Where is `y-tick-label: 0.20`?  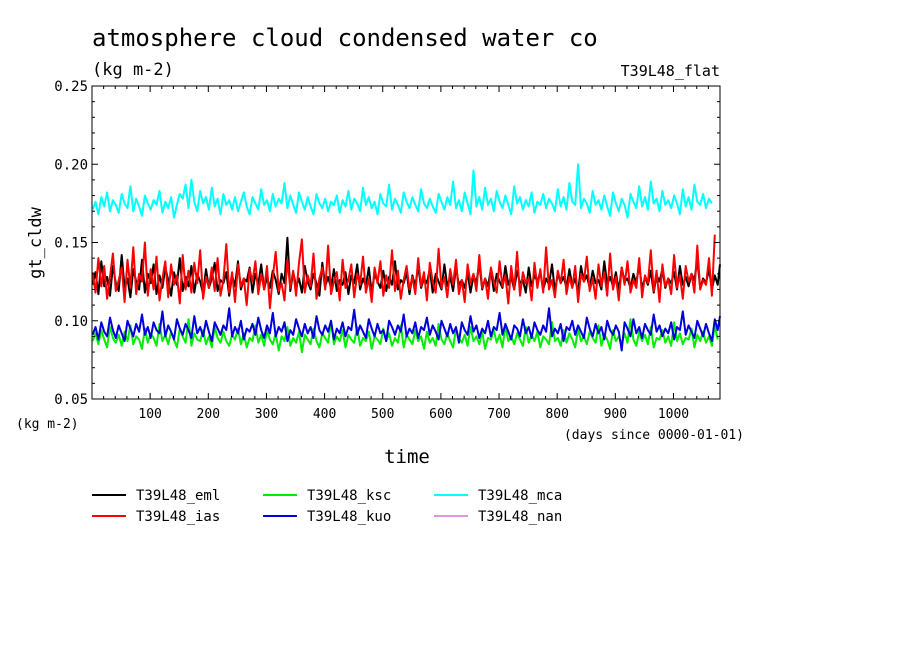 y-tick-label: 0.20 is located at coordinates (71, 165).